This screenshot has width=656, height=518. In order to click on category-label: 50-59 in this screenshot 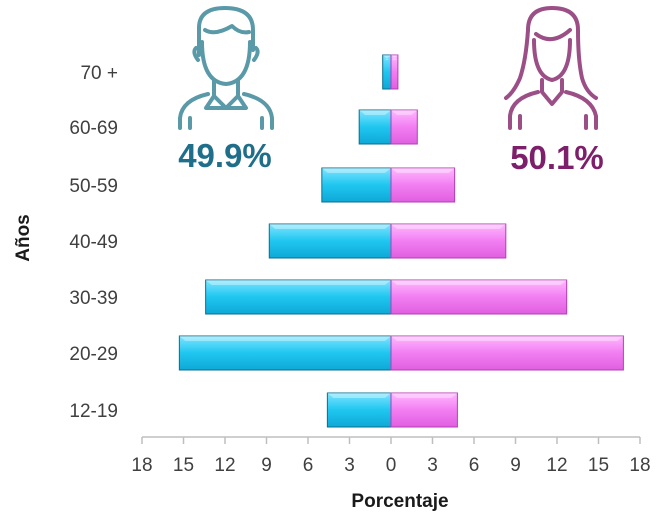, I will do `click(93, 186)`.